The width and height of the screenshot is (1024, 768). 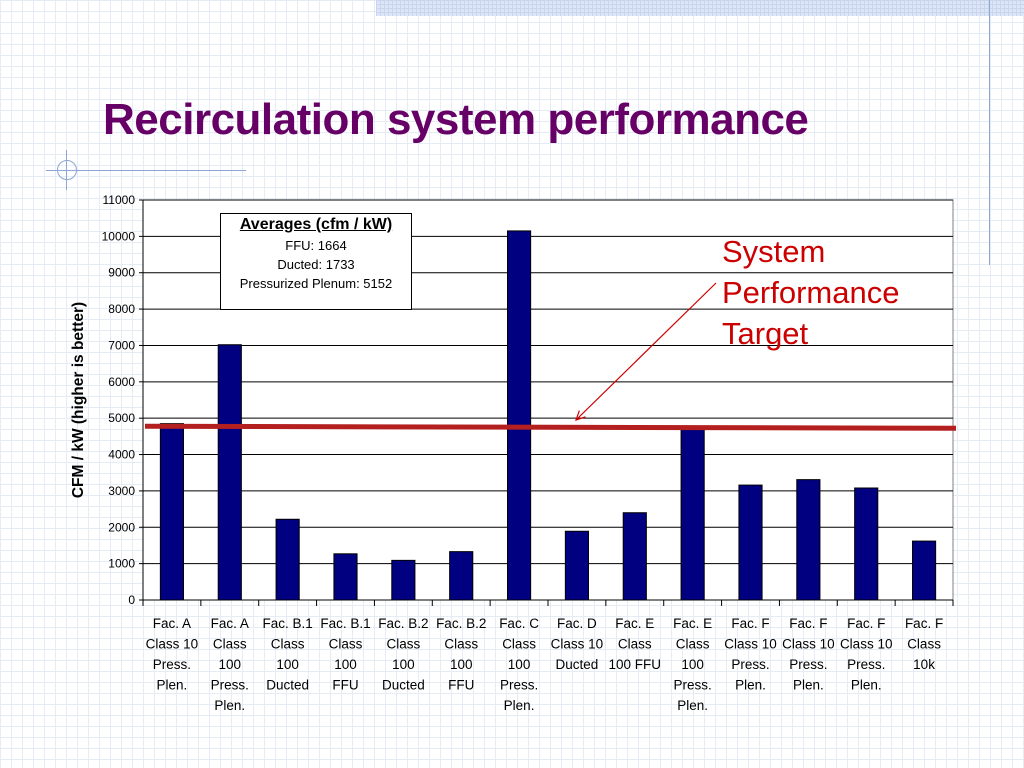 What do you see at coordinates (146, 170) in the screenshot?
I see `decorative-horizontal-line` at bounding box center [146, 170].